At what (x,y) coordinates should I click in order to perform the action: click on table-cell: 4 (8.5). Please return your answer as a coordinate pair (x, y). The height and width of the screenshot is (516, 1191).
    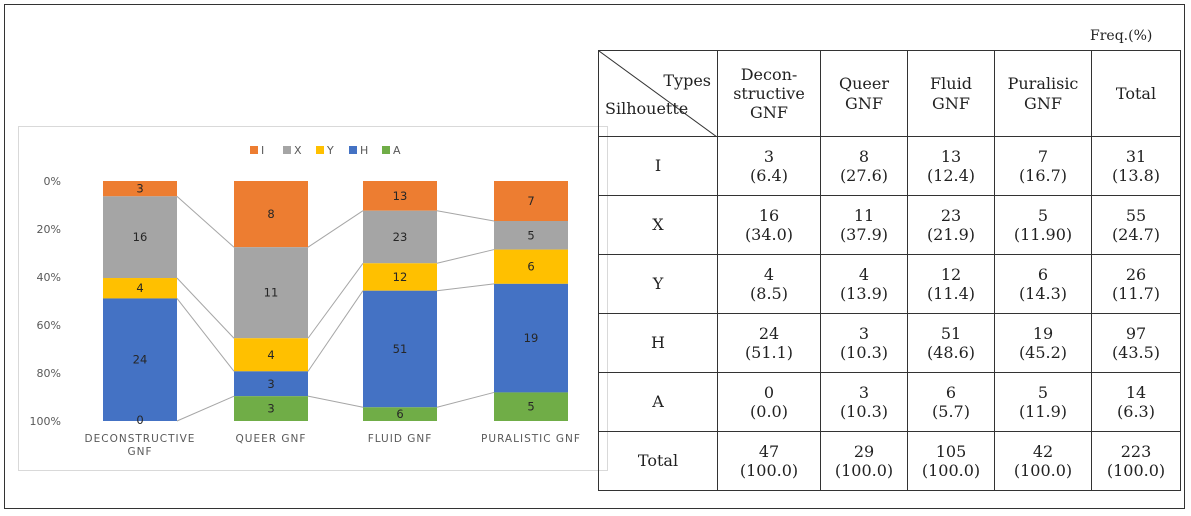
    Looking at the image, I should click on (769, 284).